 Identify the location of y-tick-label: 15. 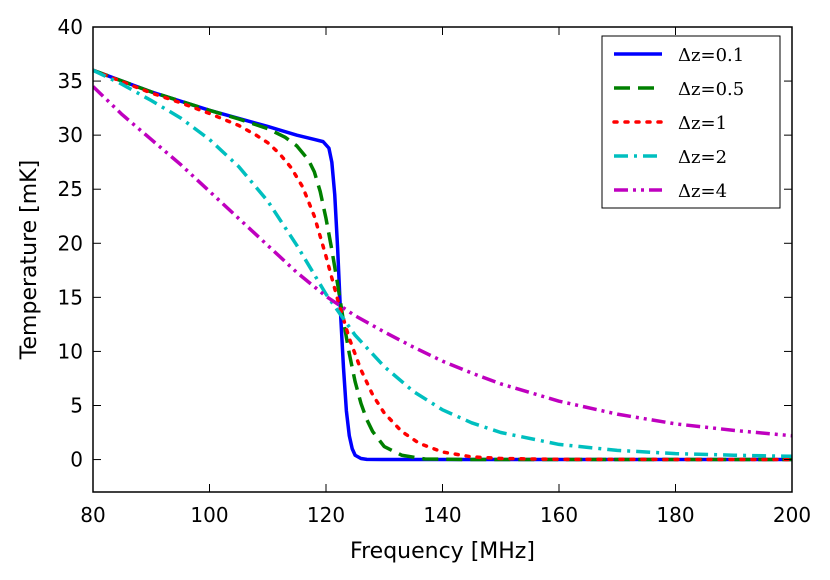
(70, 297).